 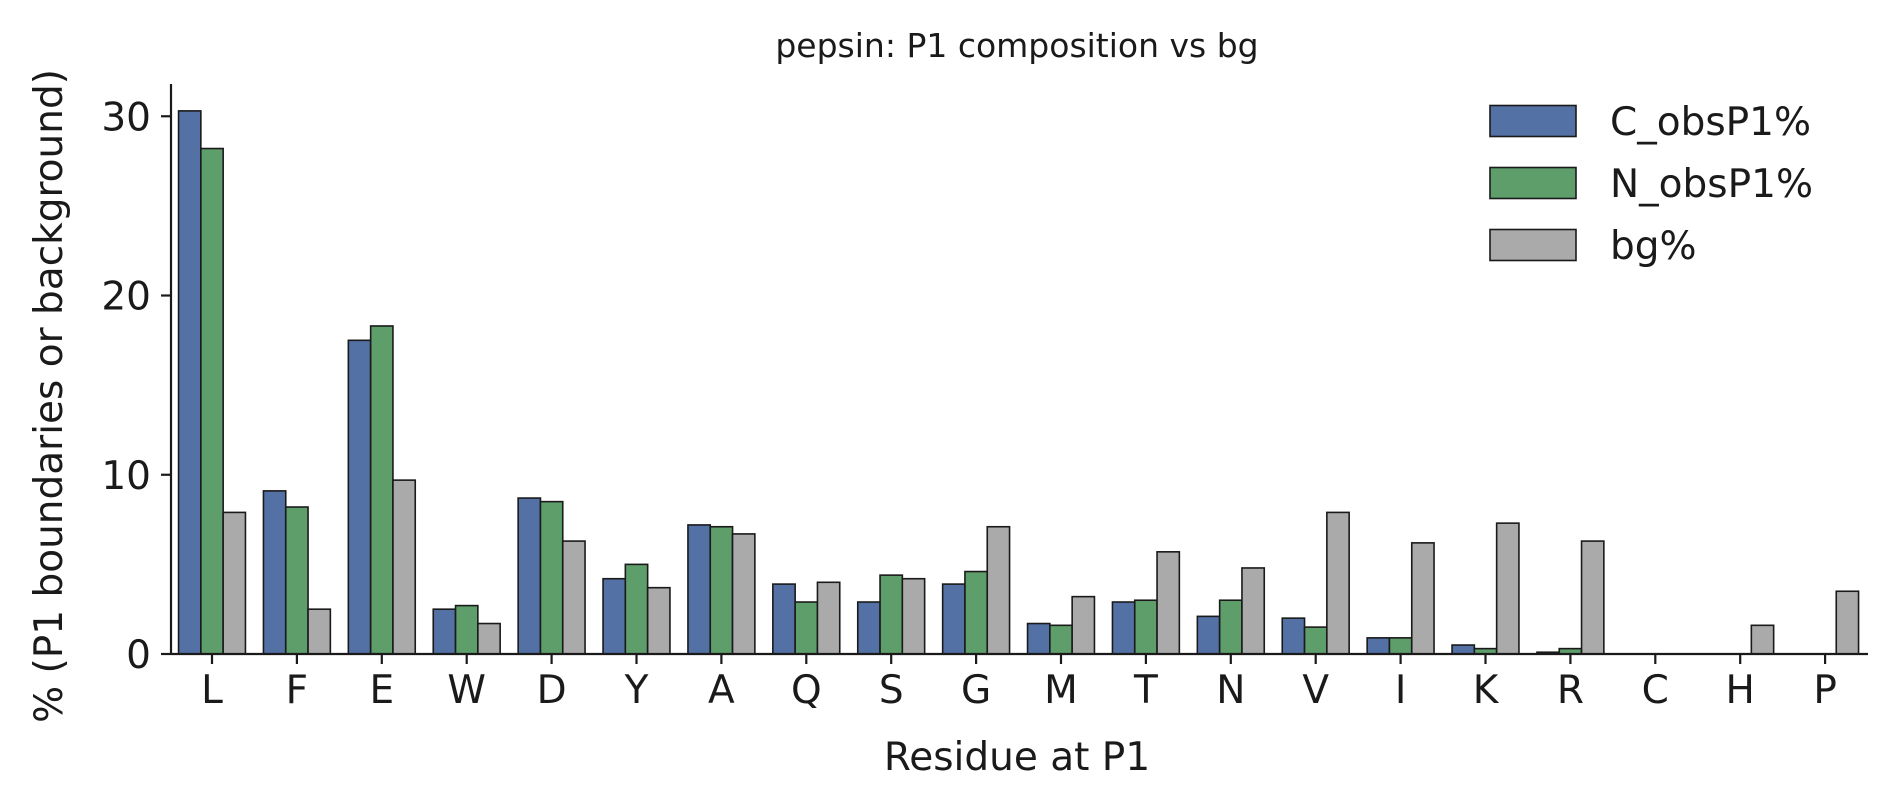 What do you see at coordinates (234, 583) in the screenshot?
I see `bar-L-bg%` at bounding box center [234, 583].